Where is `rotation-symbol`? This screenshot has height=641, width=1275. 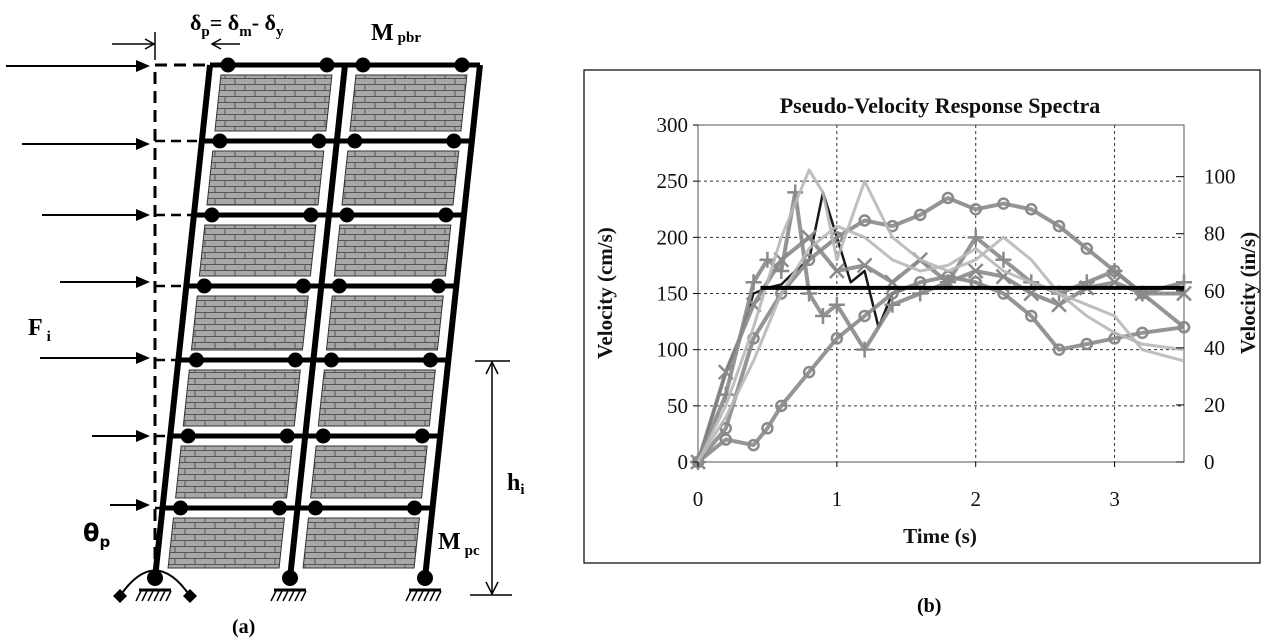 rotation-symbol is located at coordinates (155, 586).